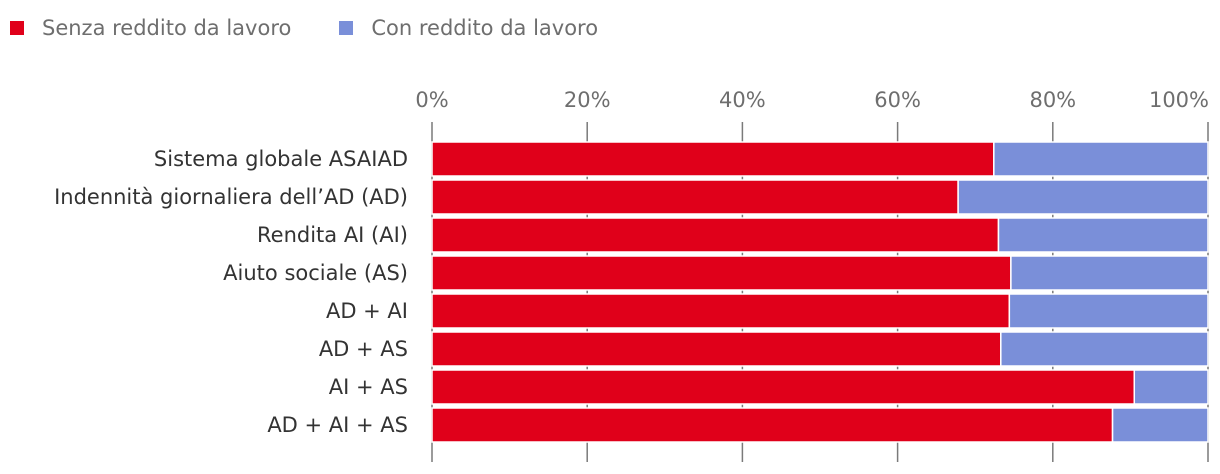 Image resolution: width=1220 pixels, height=474 pixels. Describe the element at coordinates (742, 100) in the screenshot. I see `x-tick-label-2: 40%` at that location.